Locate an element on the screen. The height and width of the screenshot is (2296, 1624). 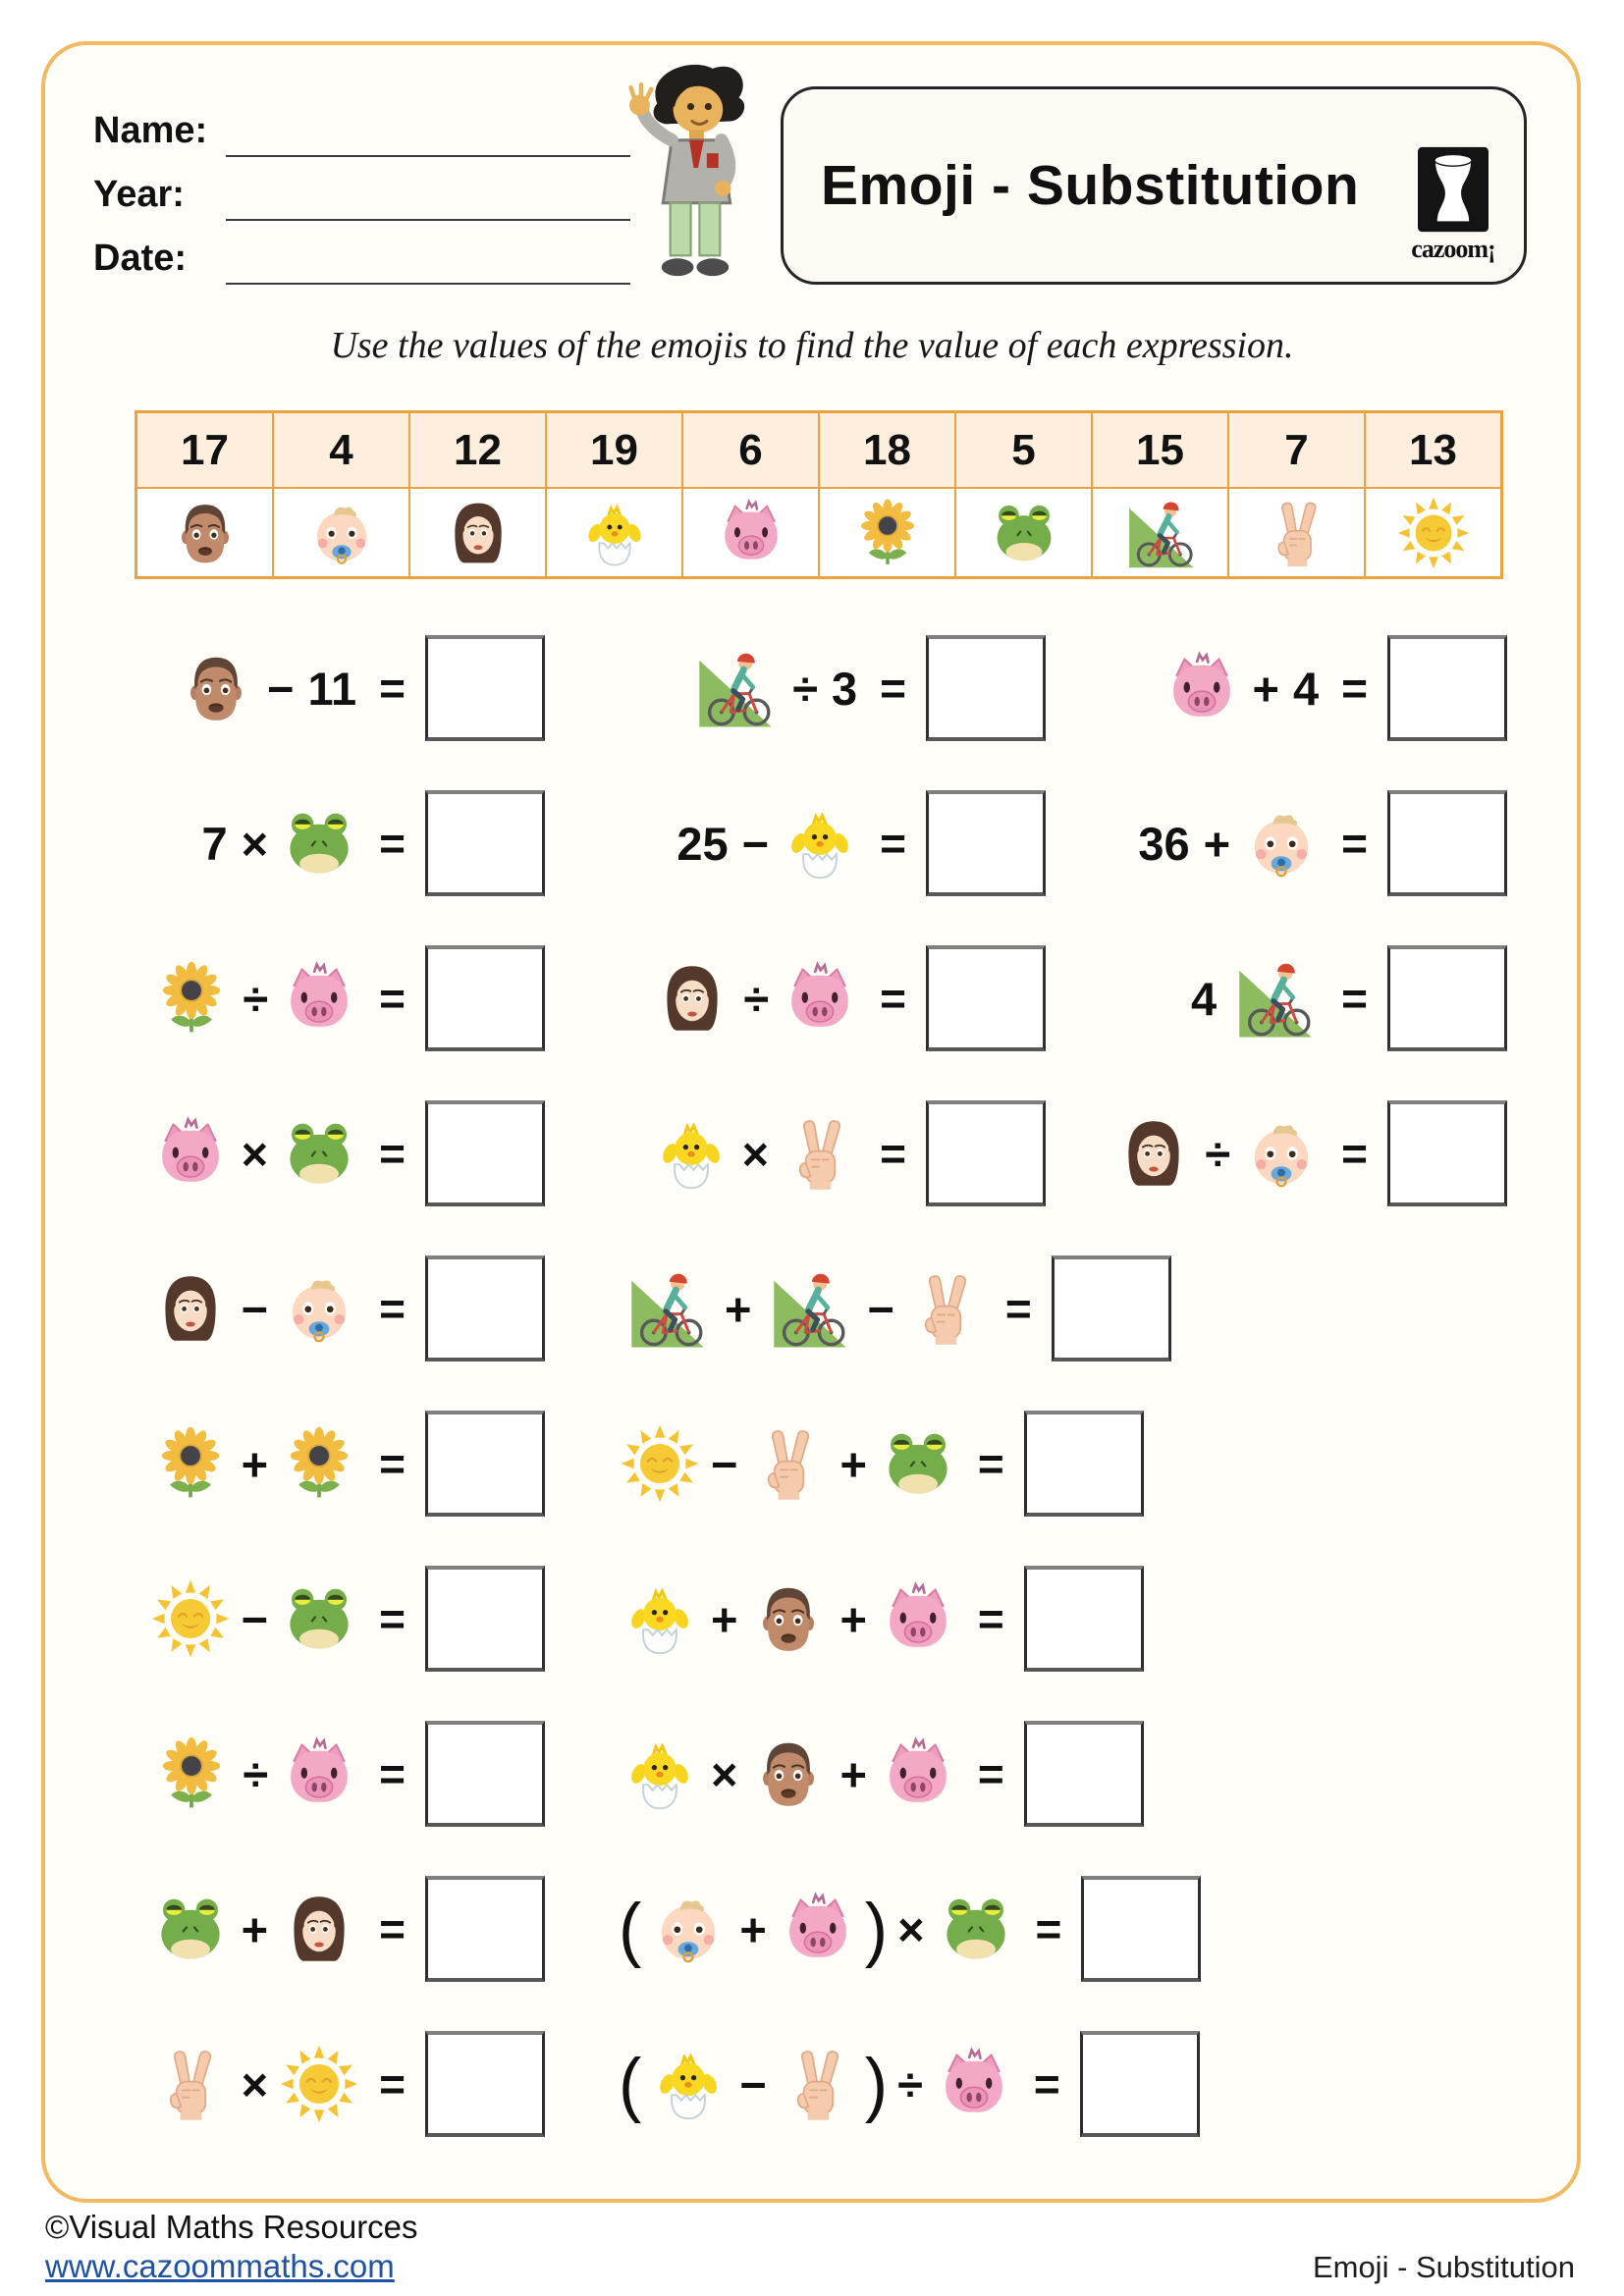
value-cell-pig: 6 is located at coordinates (750, 450).